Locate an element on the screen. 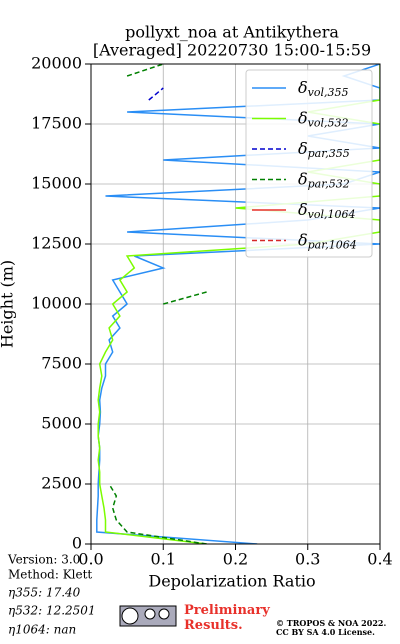 This screenshot has width=400, height=644. y-tick-label: 5000 is located at coordinates (61, 423).